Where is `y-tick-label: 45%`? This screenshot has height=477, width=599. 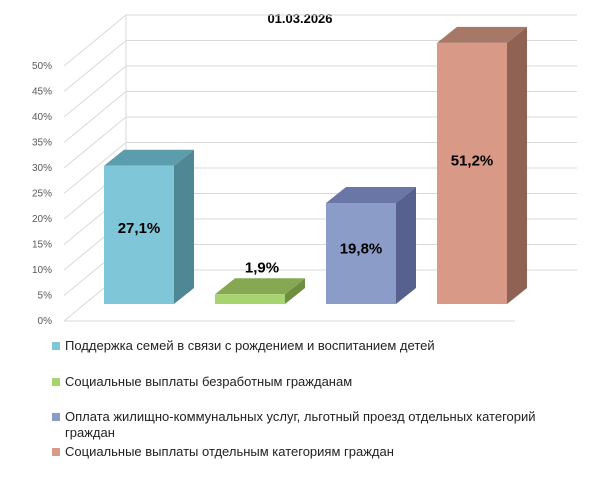 y-tick-label: 45% is located at coordinates (42, 92).